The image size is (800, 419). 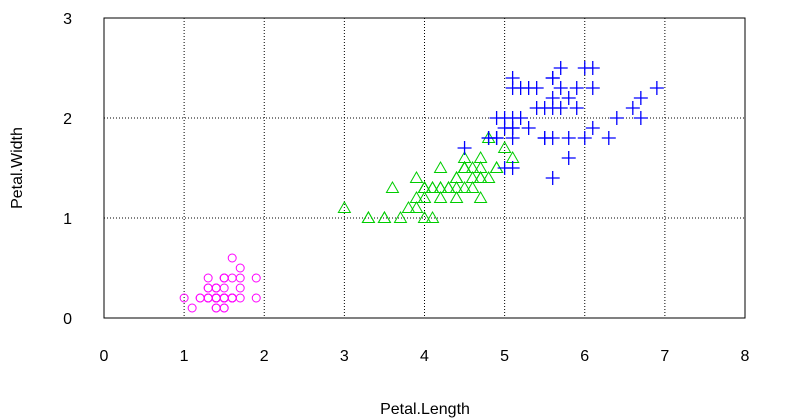 I want to click on x-tick-label: 8, so click(x=745, y=356).